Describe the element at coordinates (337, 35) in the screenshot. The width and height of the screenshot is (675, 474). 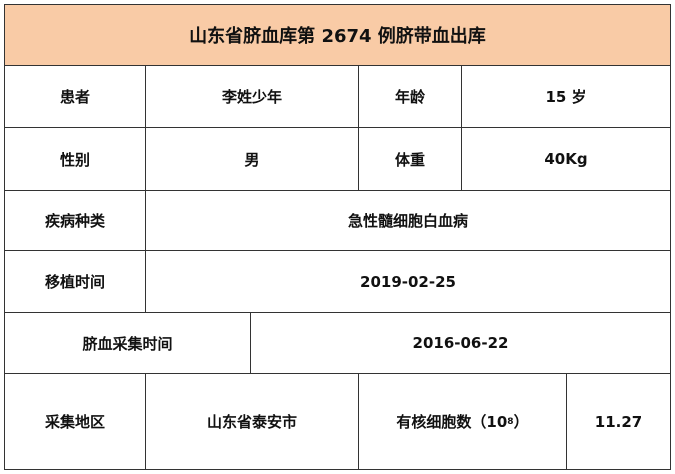
I see `table-title: 山东省脐血库第 2674 例脐带血出库` at that location.